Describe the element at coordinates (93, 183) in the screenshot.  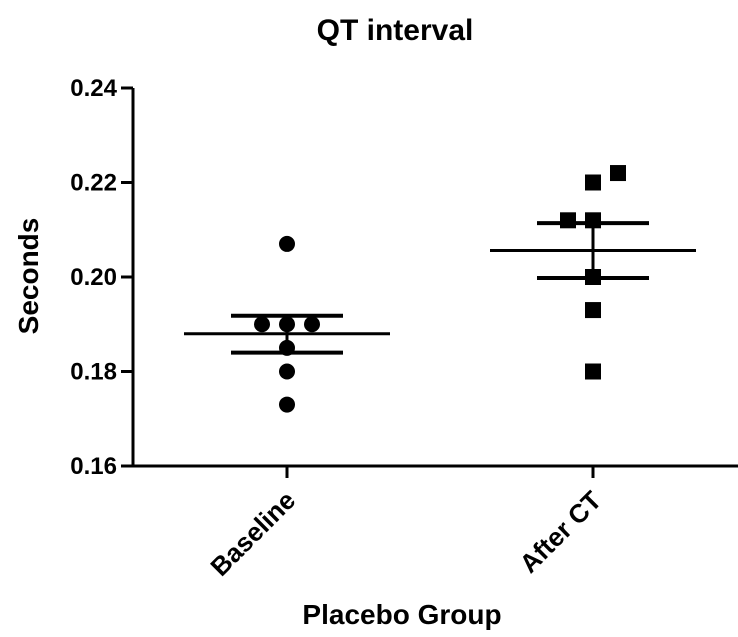
I see `y-tick-label: 0.22` at that location.